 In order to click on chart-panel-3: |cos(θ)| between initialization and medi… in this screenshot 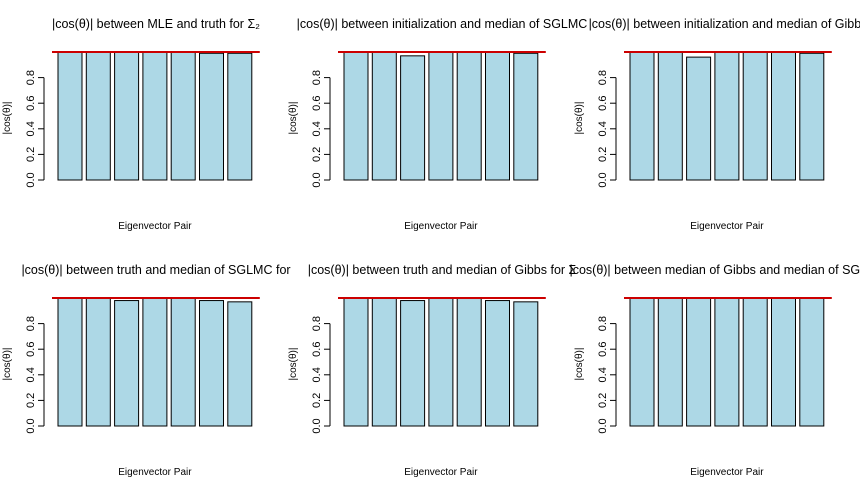, I will do `click(717, 124)`.